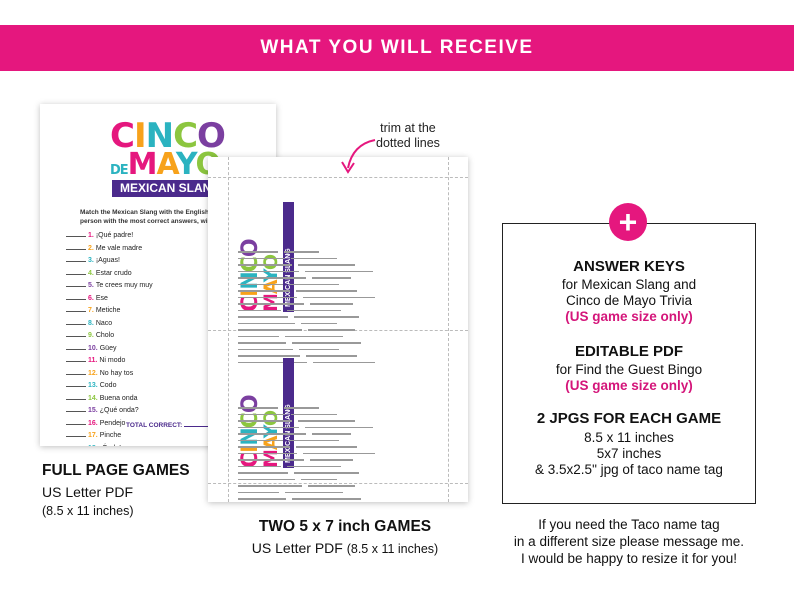 The image size is (794, 611). What do you see at coordinates (119, 170) in the screenshot?
I see `logo-de: DE` at bounding box center [119, 170].